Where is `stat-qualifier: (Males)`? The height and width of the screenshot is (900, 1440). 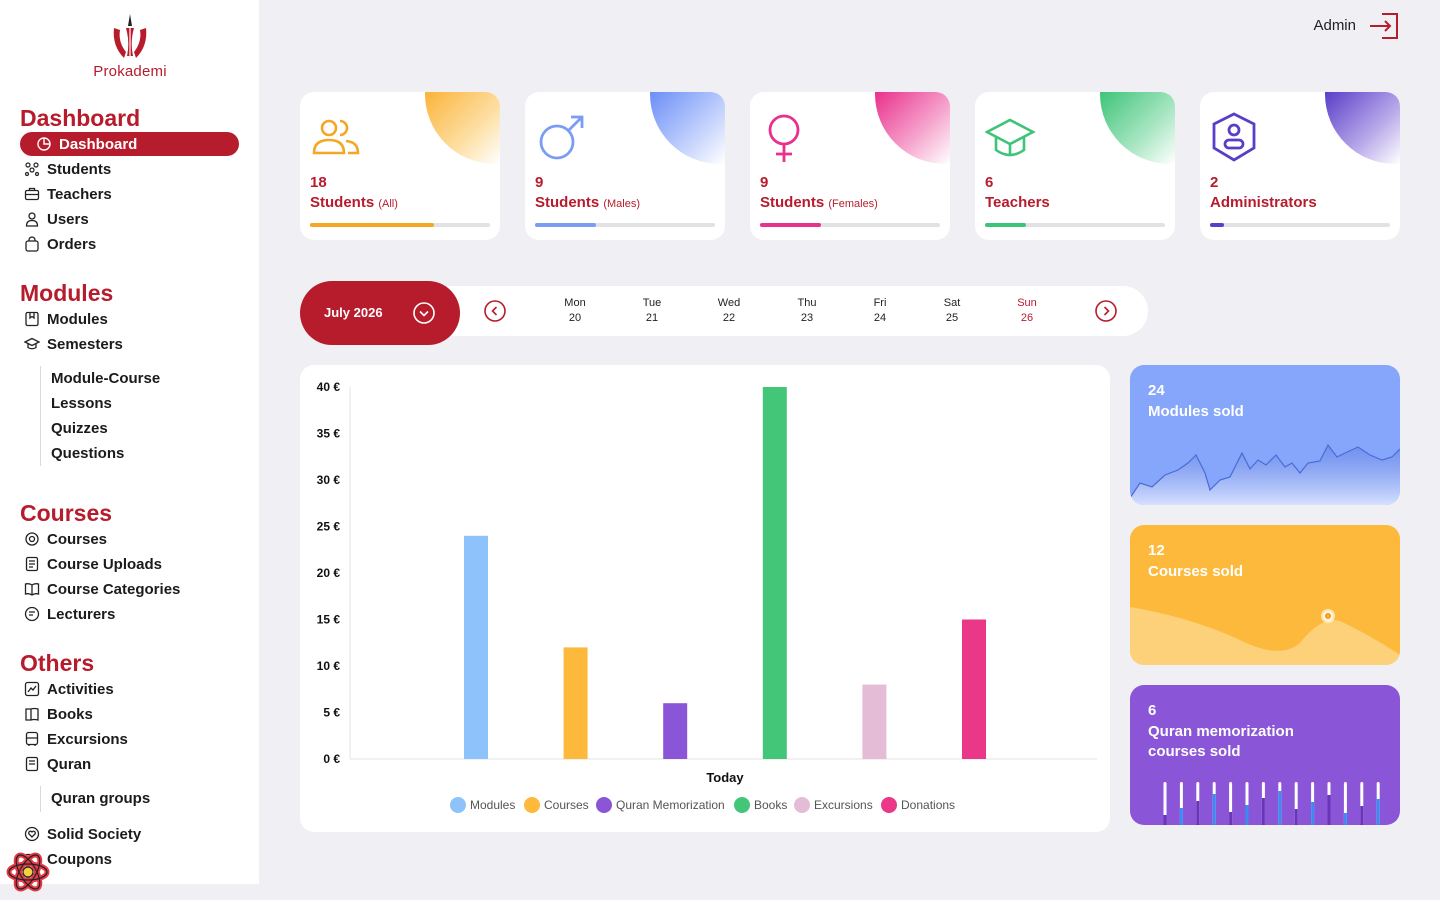 stat-qualifier: (Males) is located at coordinates (622, 204).